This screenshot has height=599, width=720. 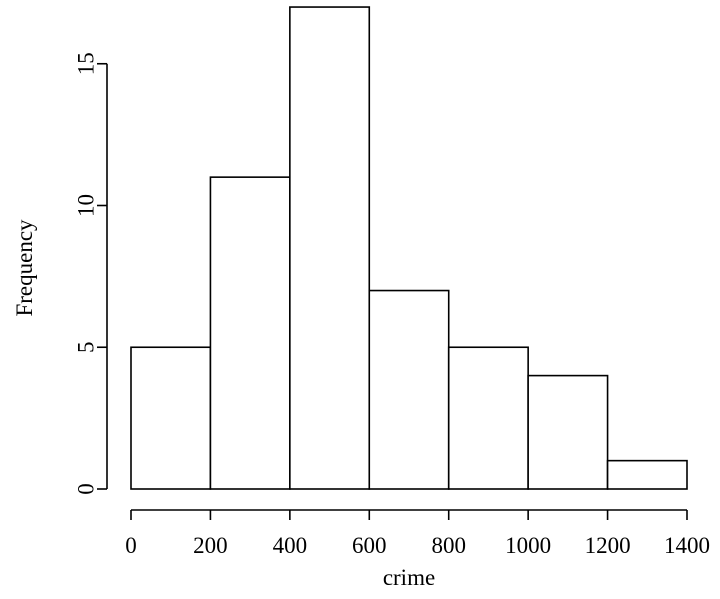 What do you see at coordinates (290, 545) in the screenshot?
I see `x-tick-label-2: 400` at bounding box center [290, 545].